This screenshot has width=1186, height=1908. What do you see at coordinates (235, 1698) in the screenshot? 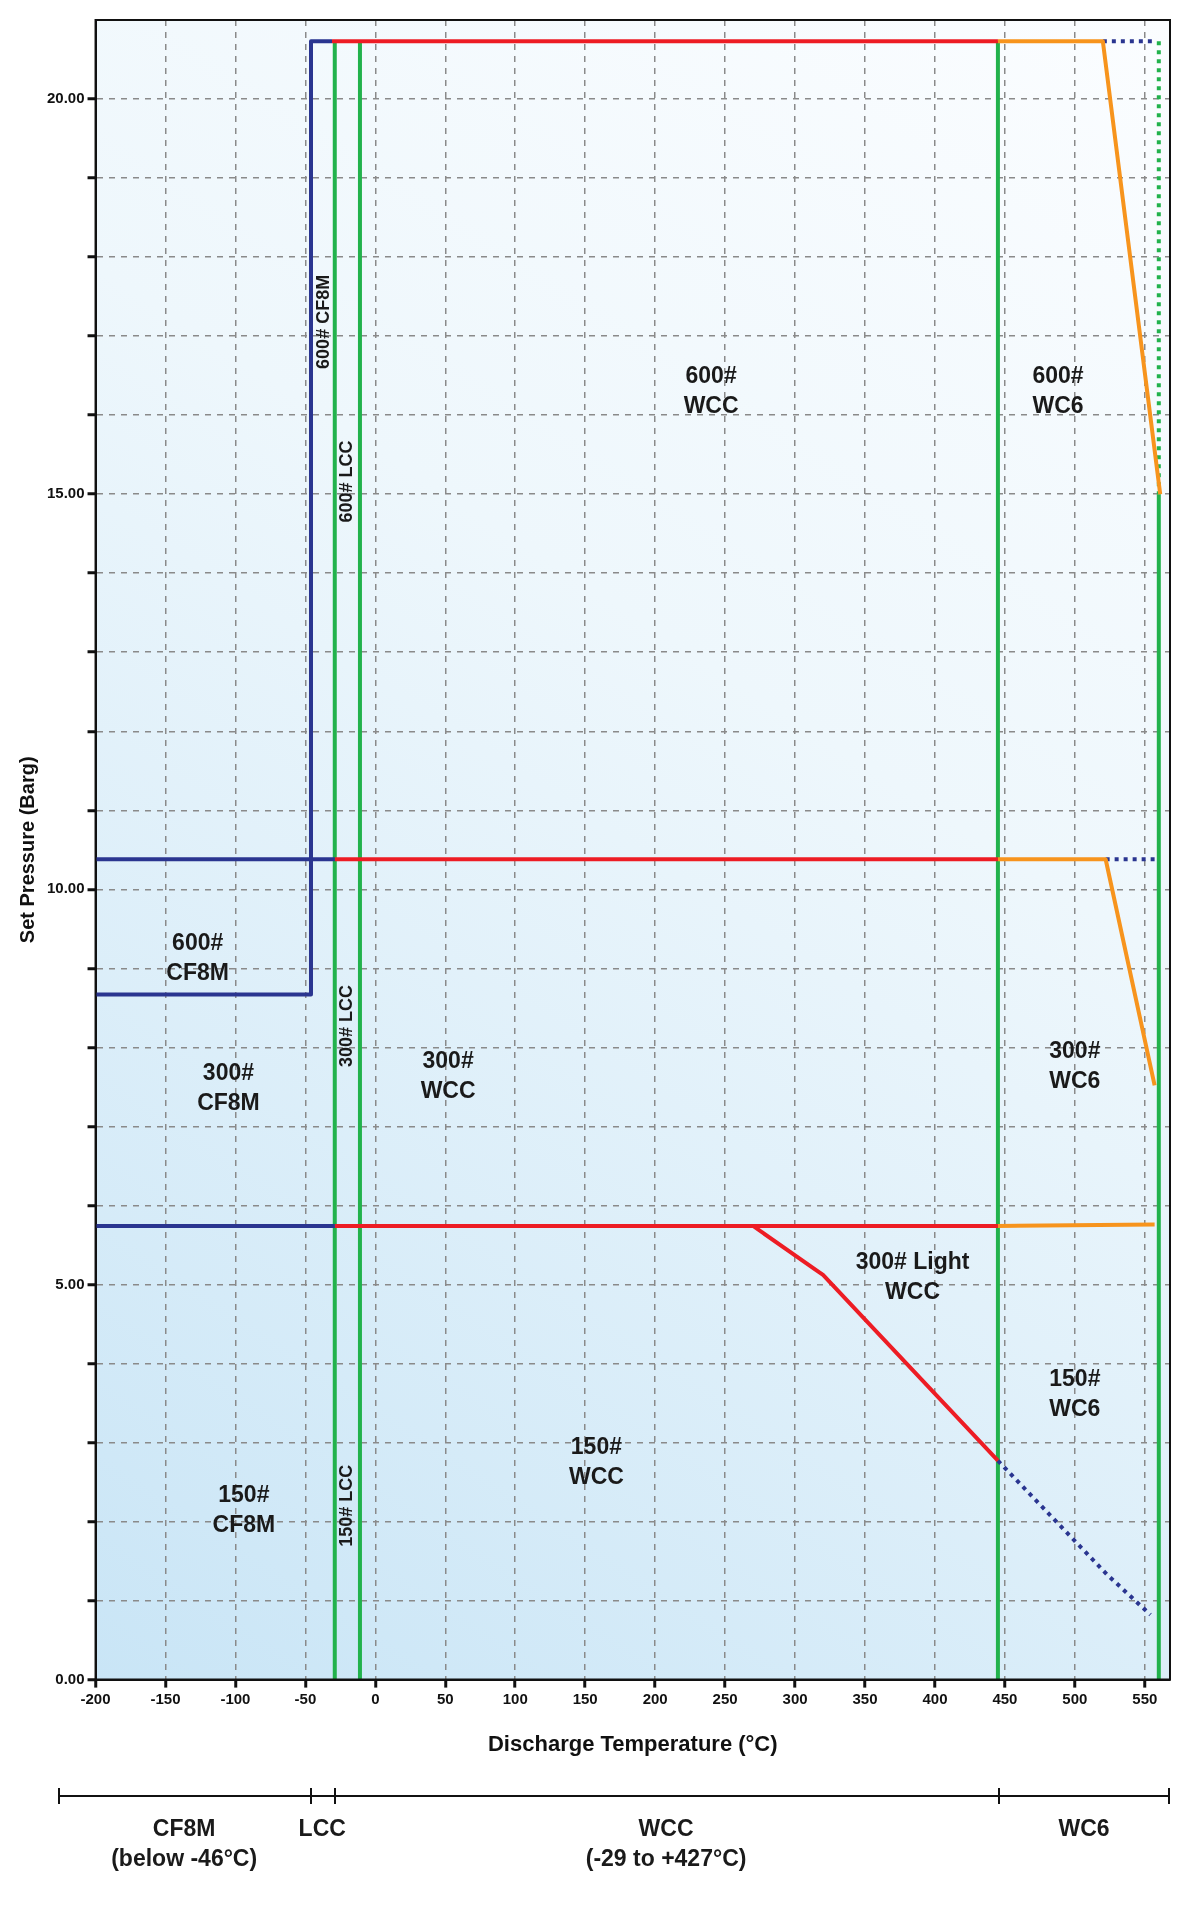
I see `x-tick-label: -100` at bounding box center [235, 1698].